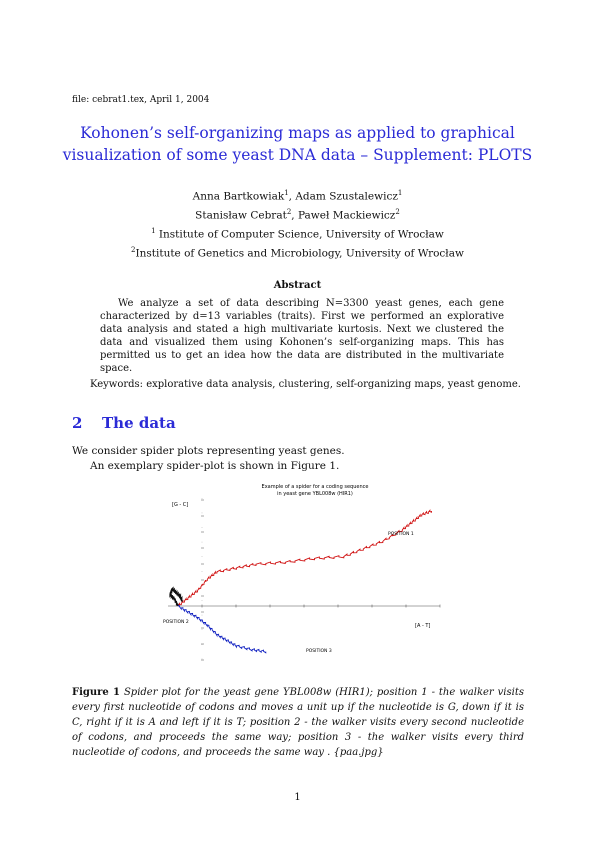 Image resolution: width=595 pixels, height=842 pixels. Describe the element at coordinates (139, 423) in the screenshot. I see `section-title: The data` at that location.